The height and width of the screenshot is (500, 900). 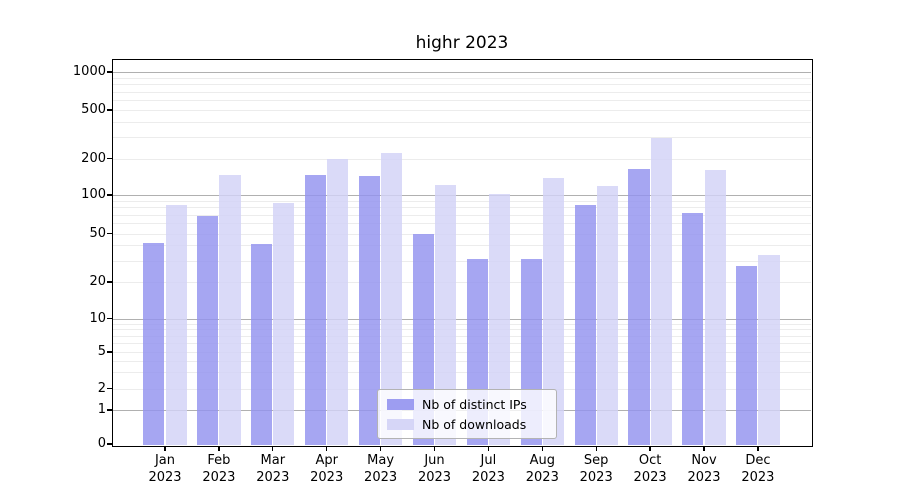 I want to click on bar-distinct-ips-apr, so click(x=316, y=310).